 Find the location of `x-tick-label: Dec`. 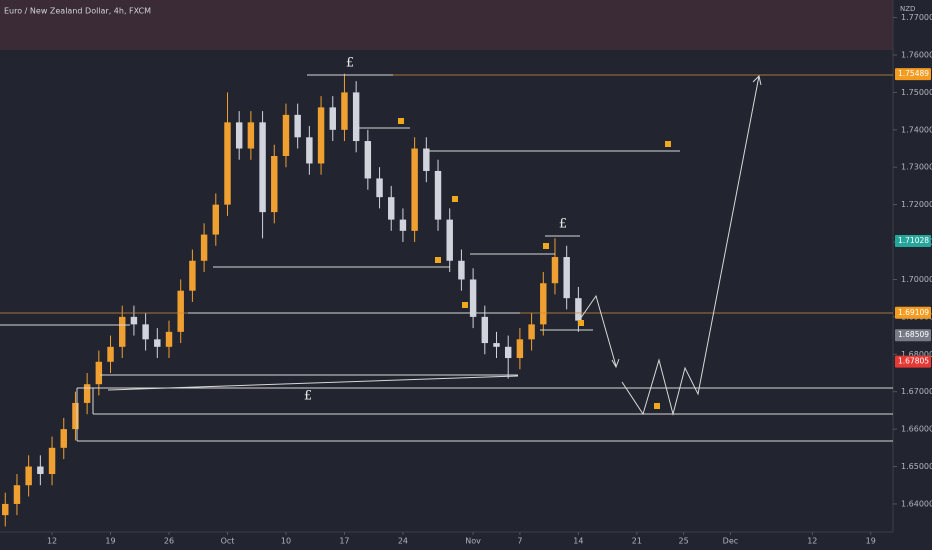

x-tick-label: Dec is located at coordinates (730, 541).